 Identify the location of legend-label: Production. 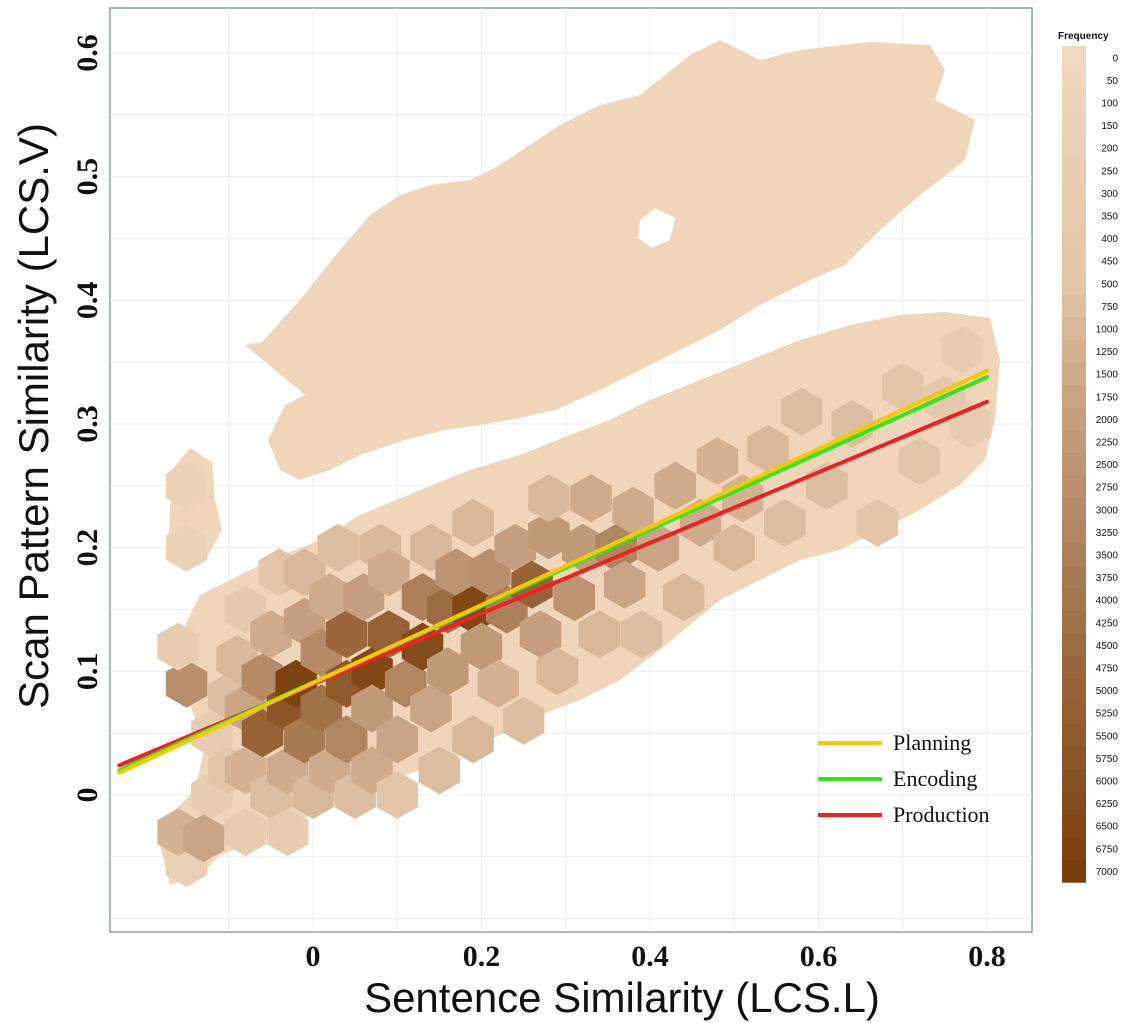
(941, 814).